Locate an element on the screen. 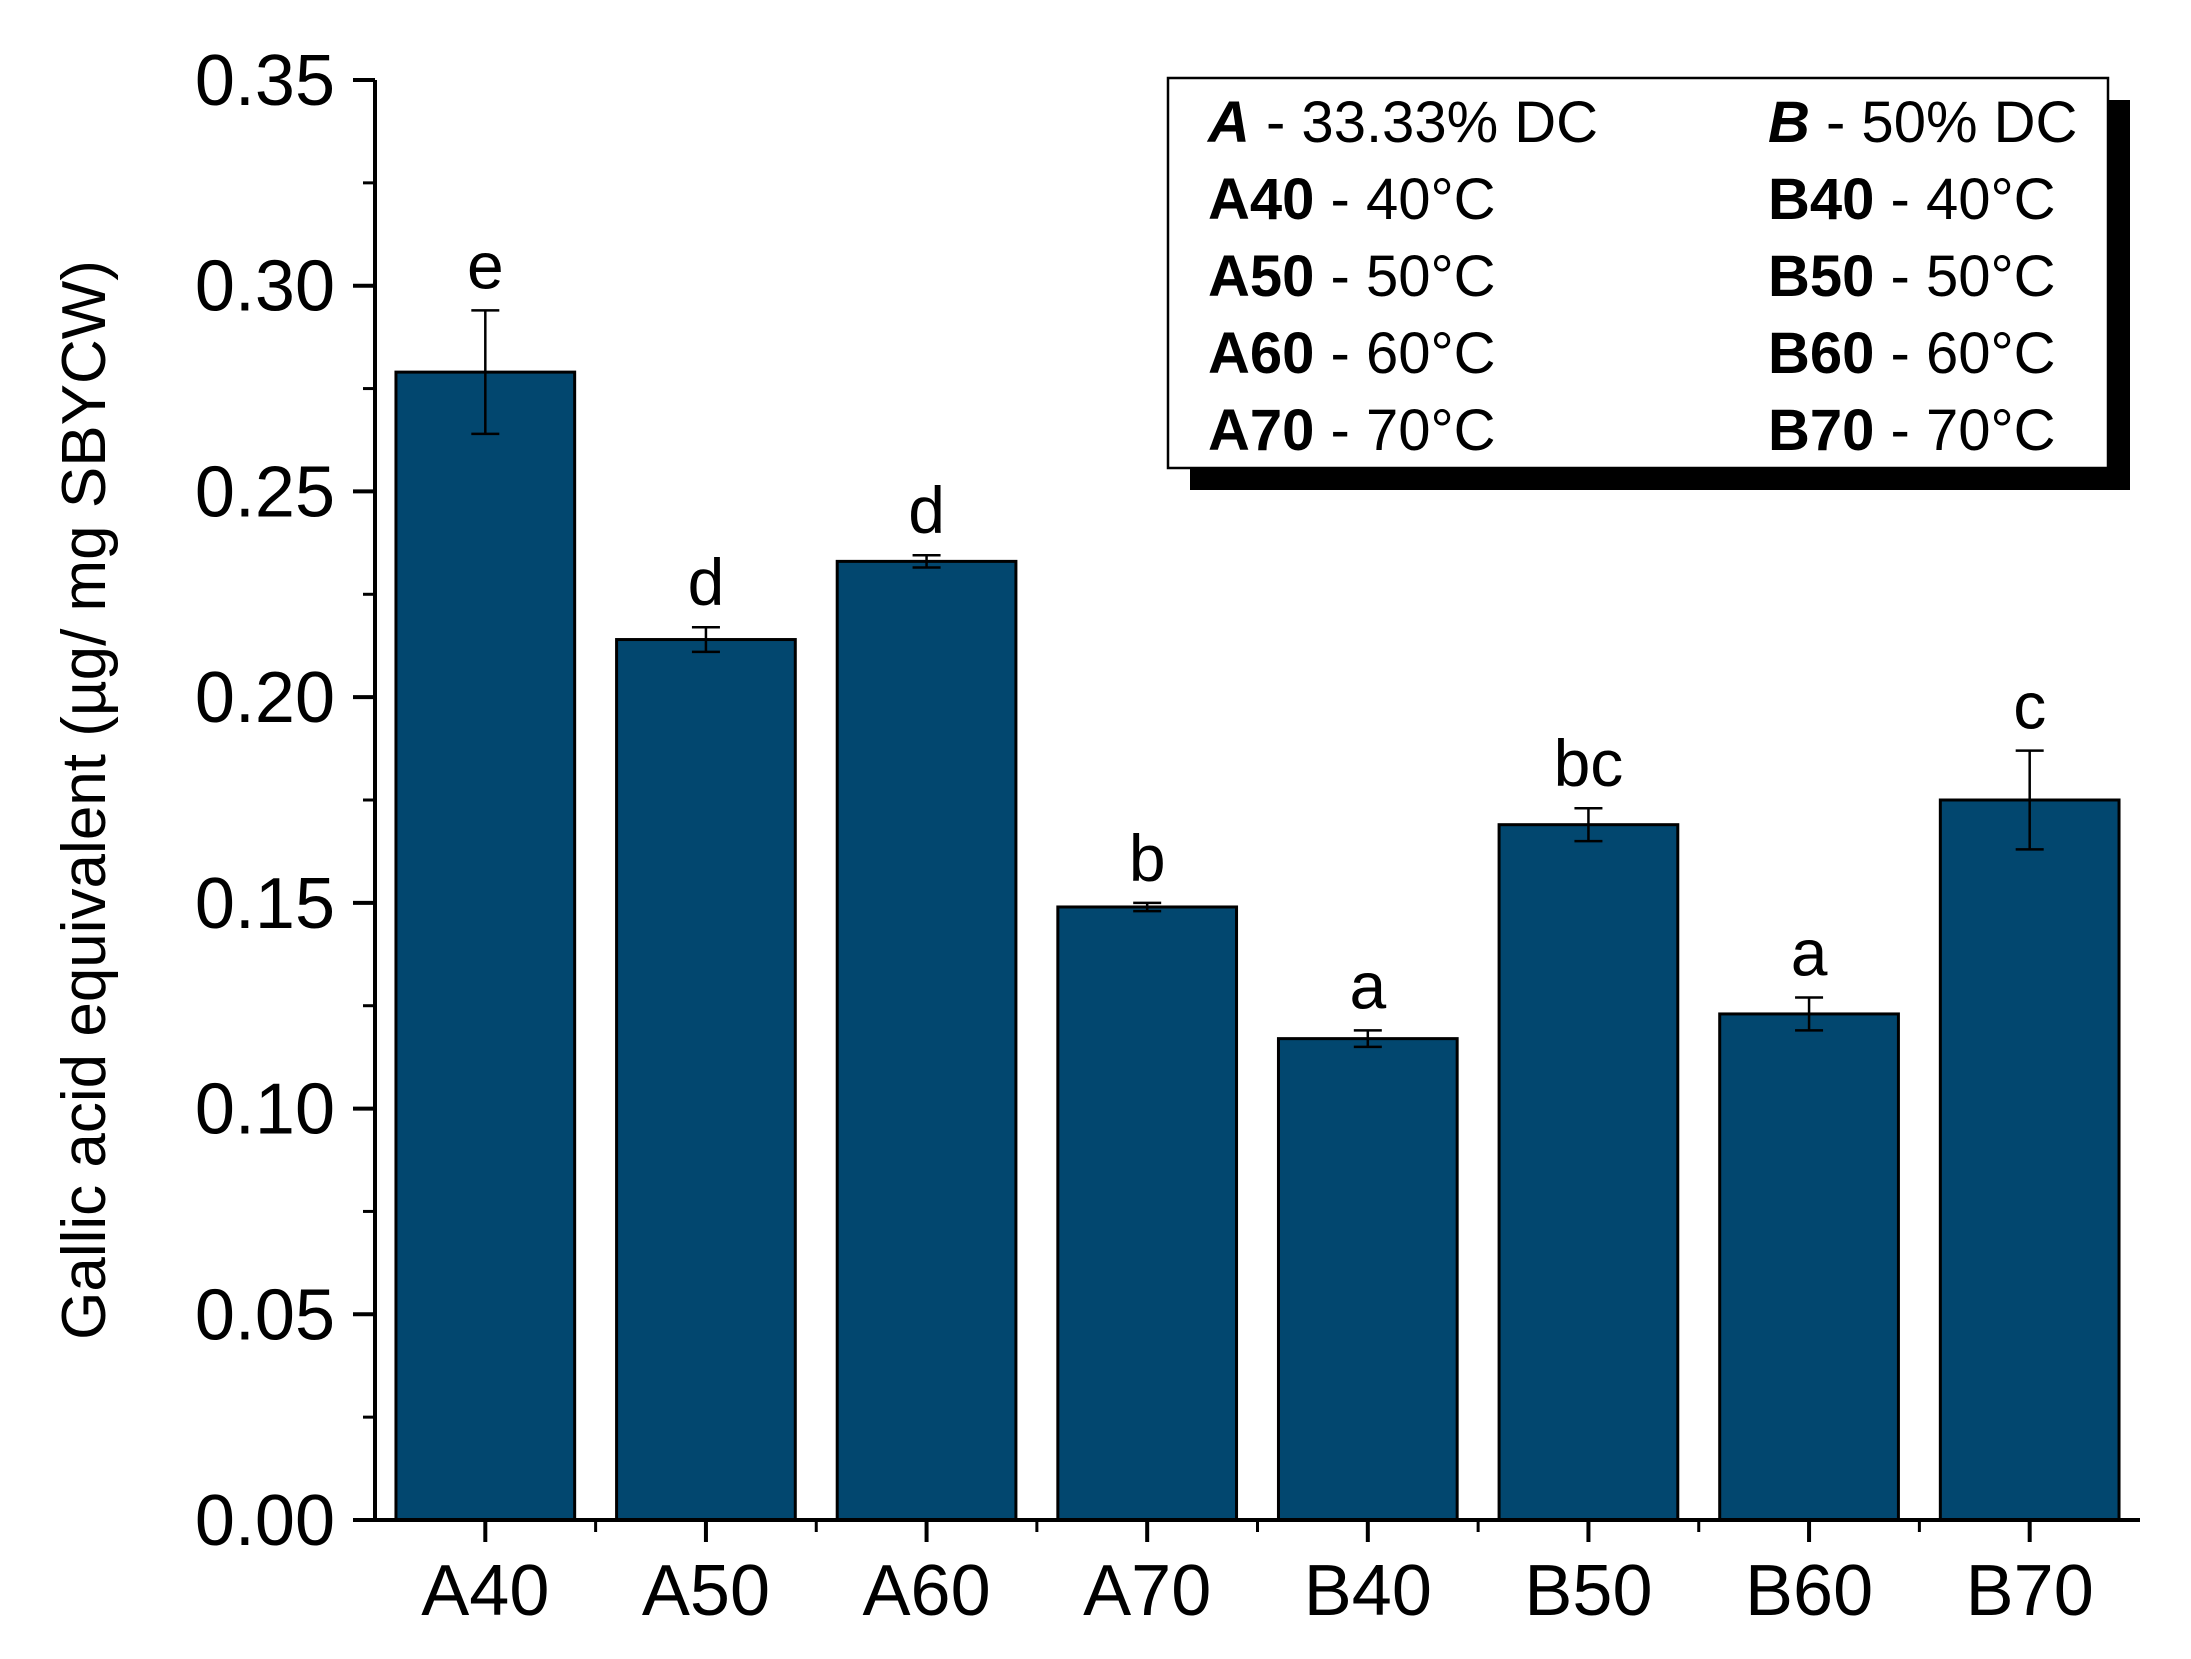 This screenshot has height=1659, width=2191. y-tick-label: 0.20 is located at coordinates (265, 698).